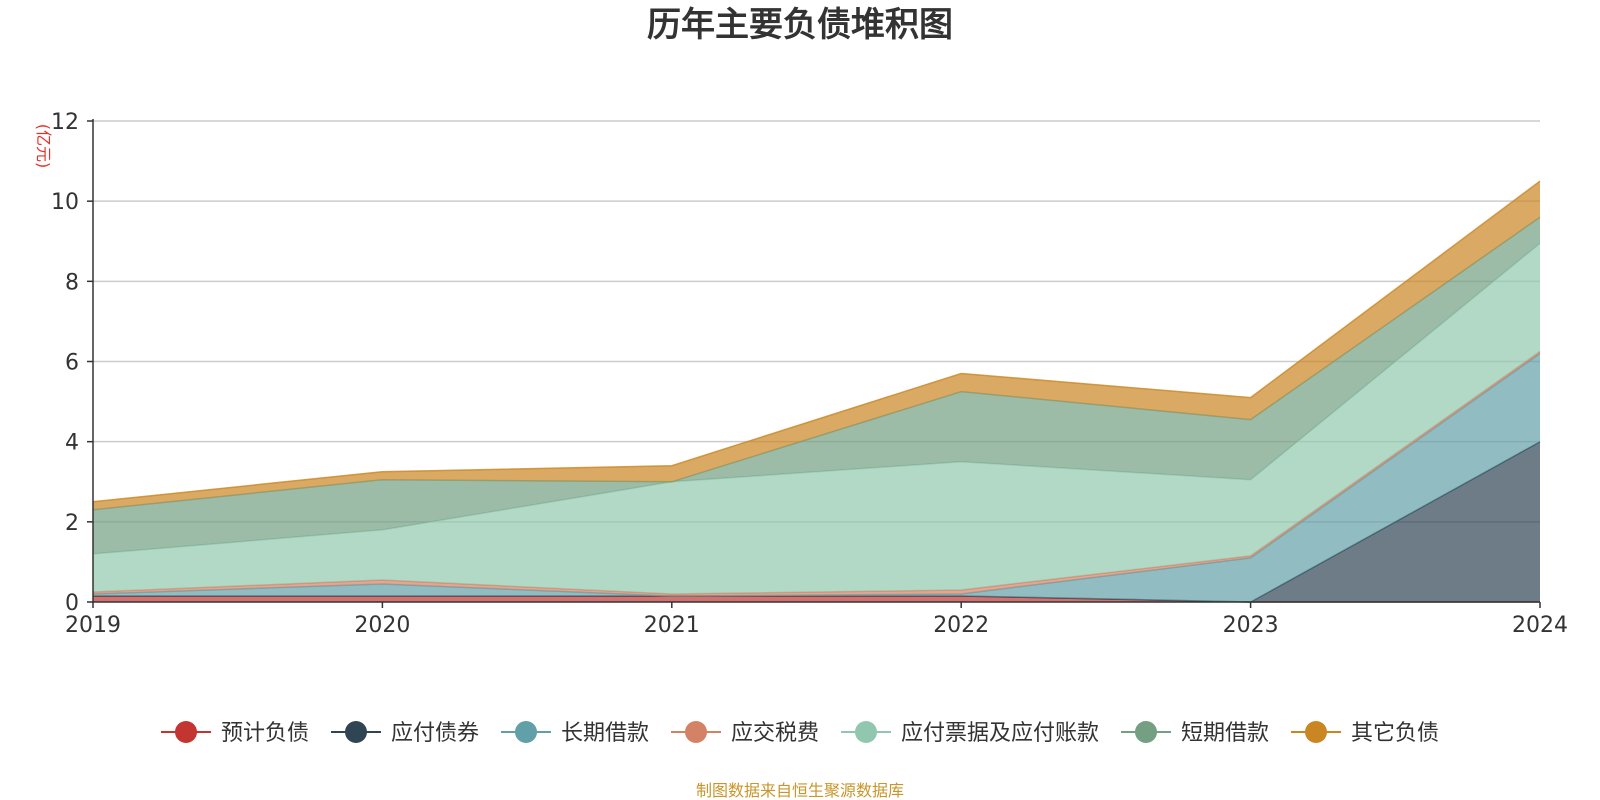 The height and width of the screenshot is (800, 1600). I want to click on legend-label: 应付票据及应付账款, so click(1000, 733).